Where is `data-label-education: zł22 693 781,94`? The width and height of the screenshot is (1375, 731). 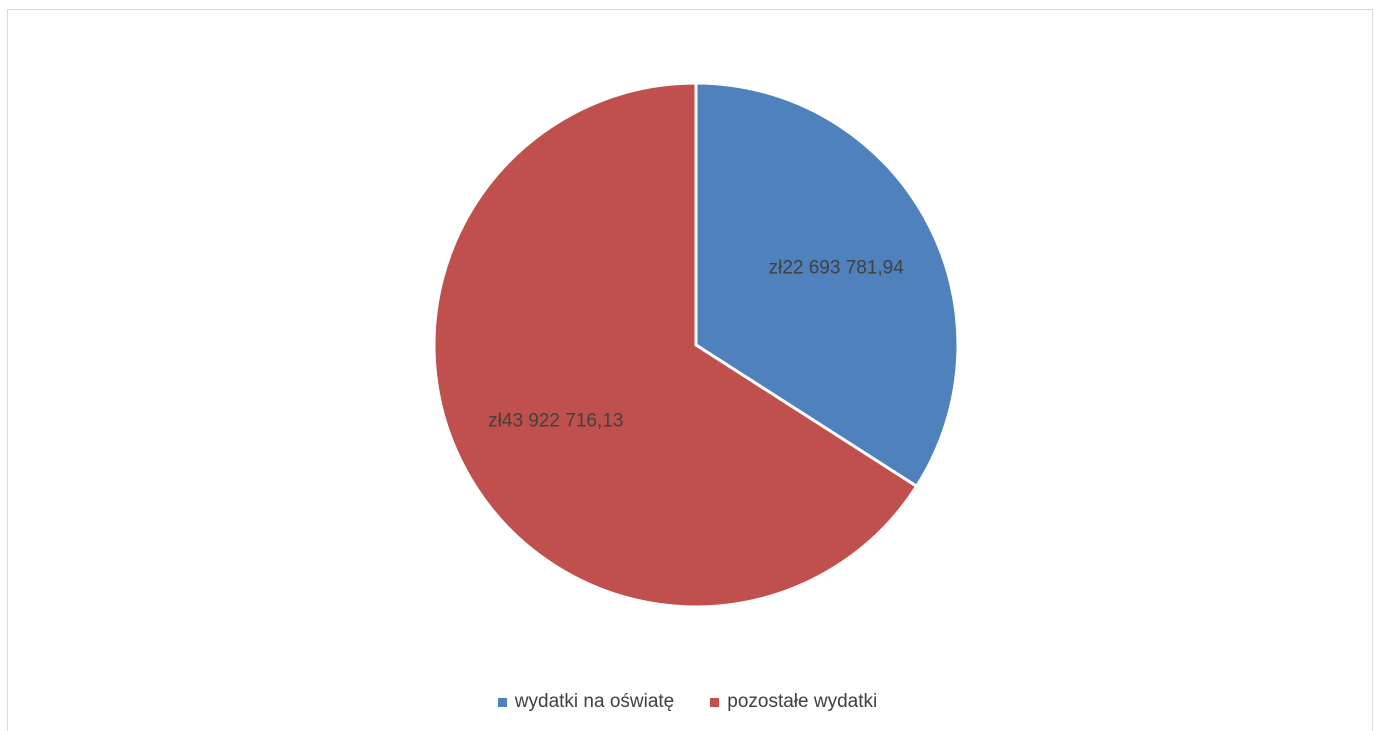 data-label-education: zł22 693 781,94 is located at coordinates (837, 267).